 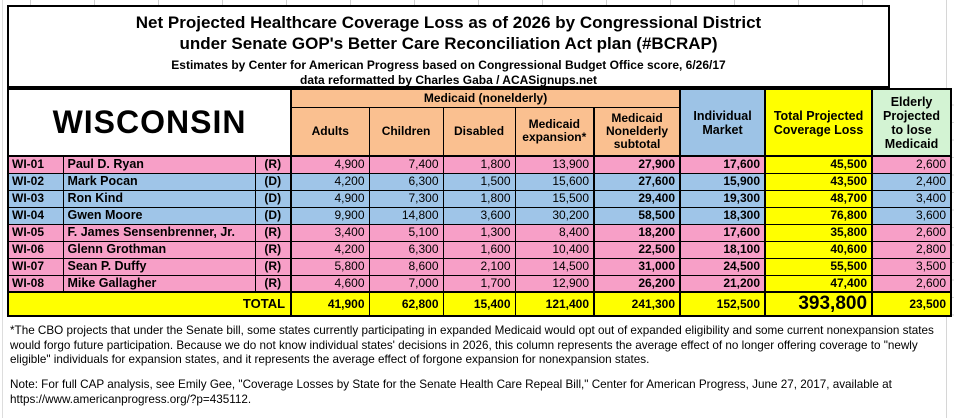 I want to click on district-cell: WI-07, so click(x=35, y=266).